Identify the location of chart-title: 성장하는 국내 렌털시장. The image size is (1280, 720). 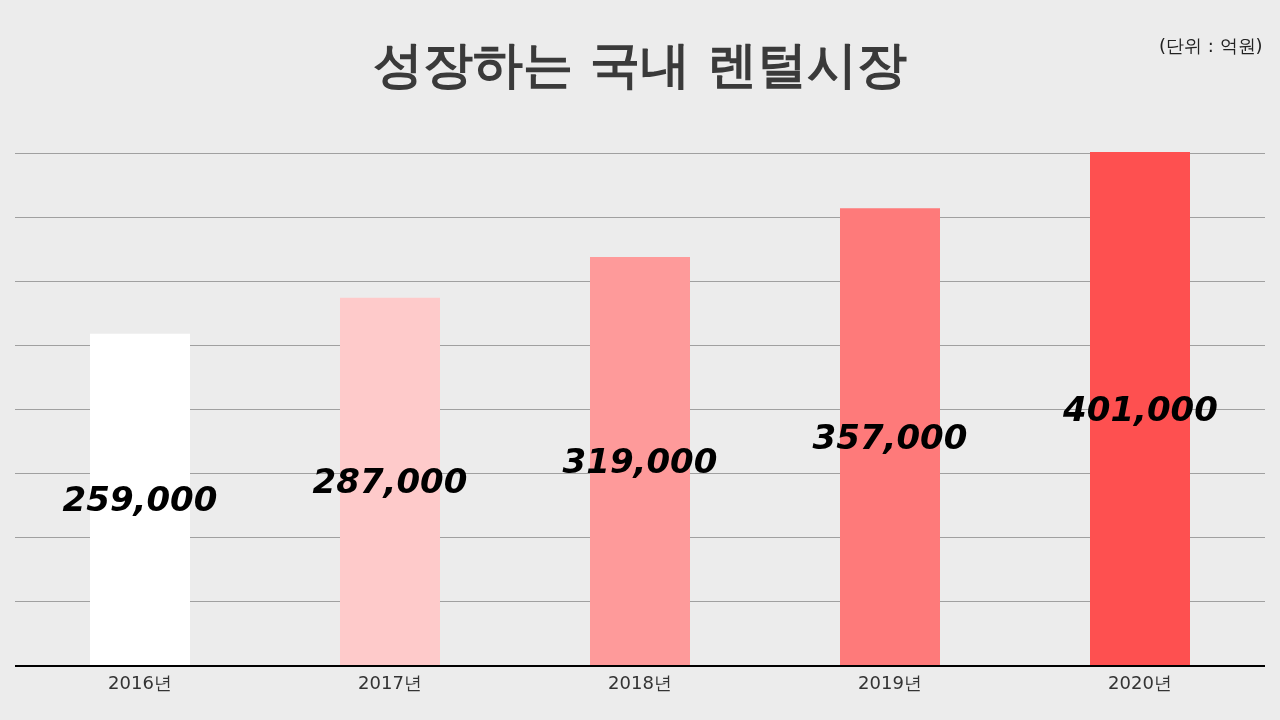
(640, 65).